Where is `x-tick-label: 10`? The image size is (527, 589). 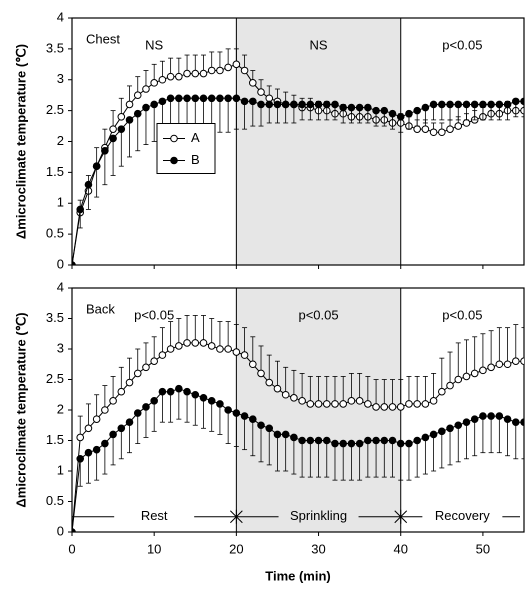
x-tick-label: 10 is located at coordinates (154, 548).